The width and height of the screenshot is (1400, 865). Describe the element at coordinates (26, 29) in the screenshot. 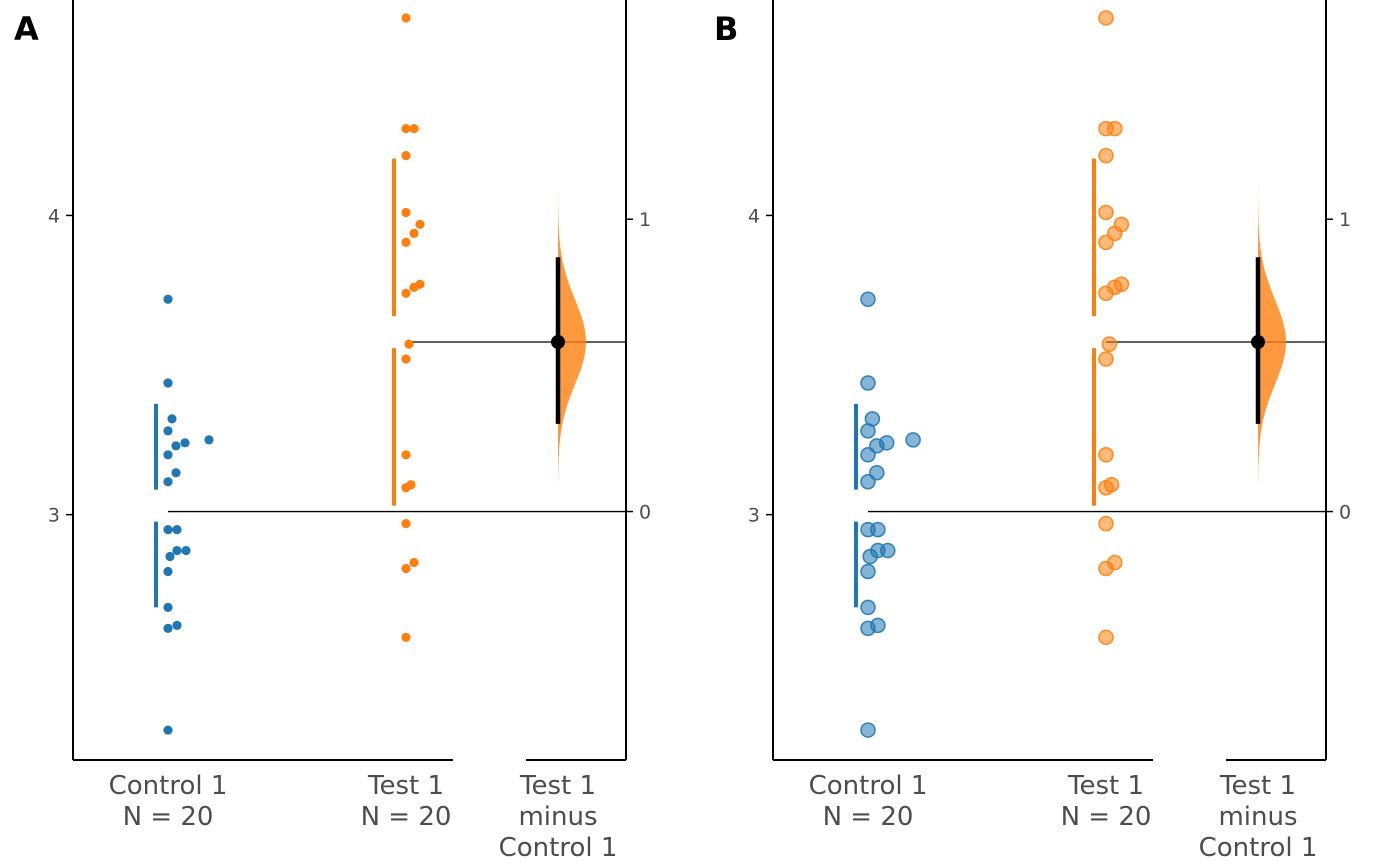

I see `panel-label: A` at that location.